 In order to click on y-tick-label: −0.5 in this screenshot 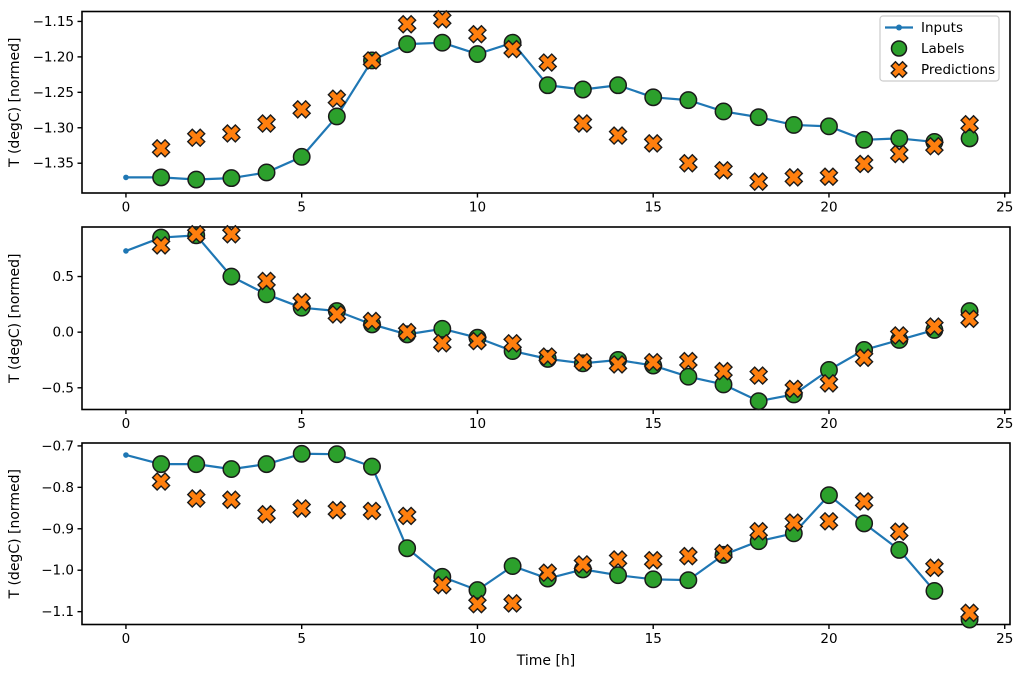, I will do `click(57, 388)`.